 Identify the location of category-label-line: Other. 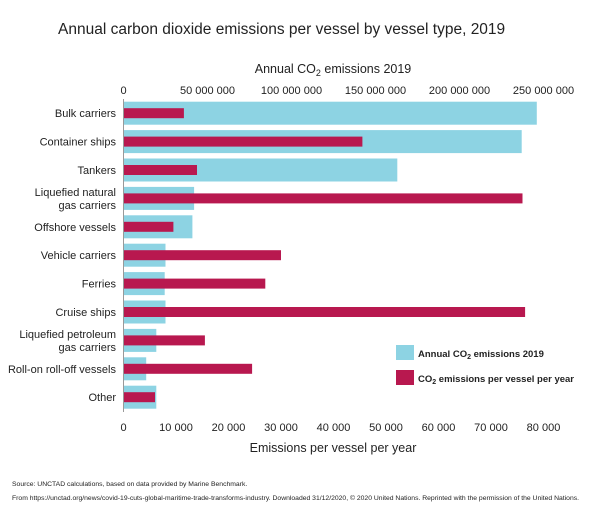
(102, 398).